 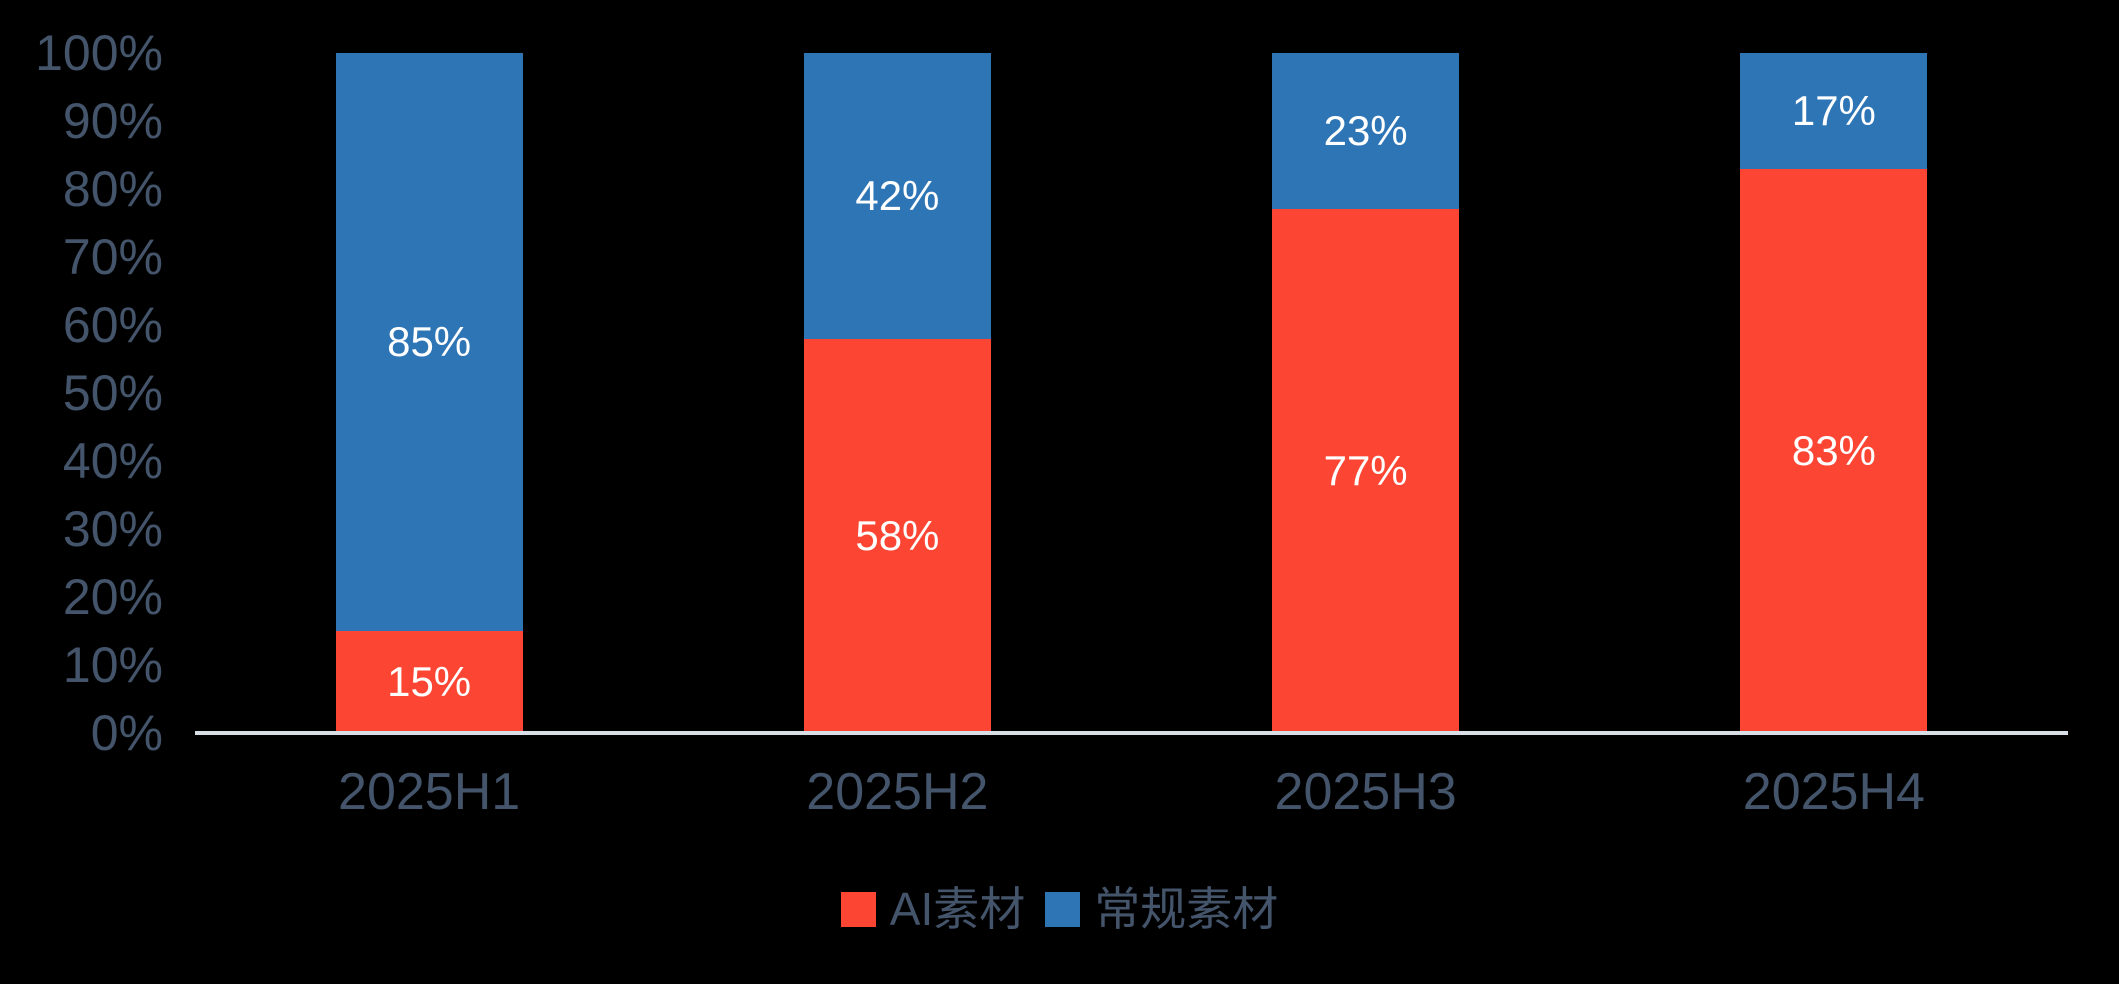 I want to click on bar-segment-AI素材-2025H4: 83%, so click(x=1834, y=450).